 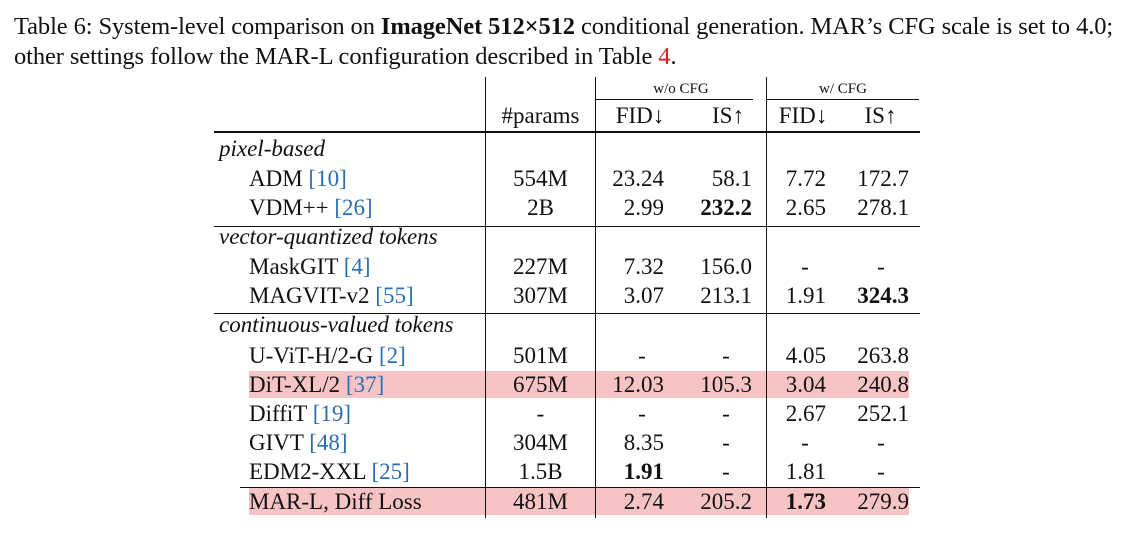 What do you see at coordinates (311, 207) in the screenshot?
I see `row-name: VDM++ [26]` at bounding box center [311, 207].